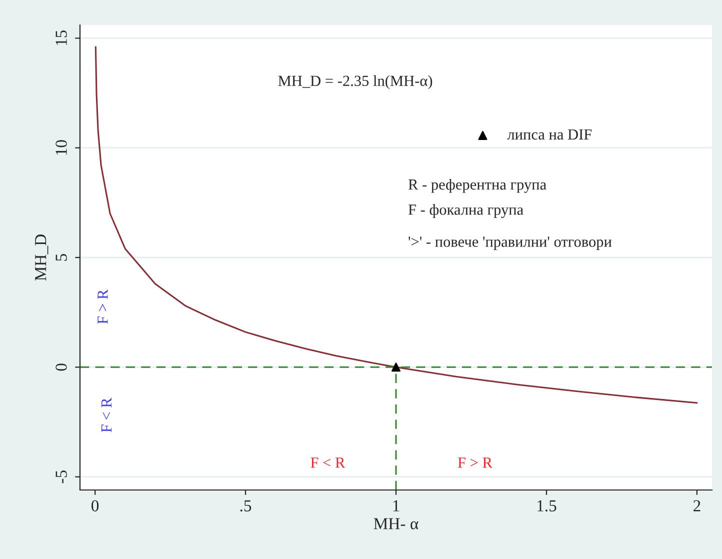 The height and width of the screenshot is (559, 722). I want to click on y-tick-label: 0, so click(61, 367).